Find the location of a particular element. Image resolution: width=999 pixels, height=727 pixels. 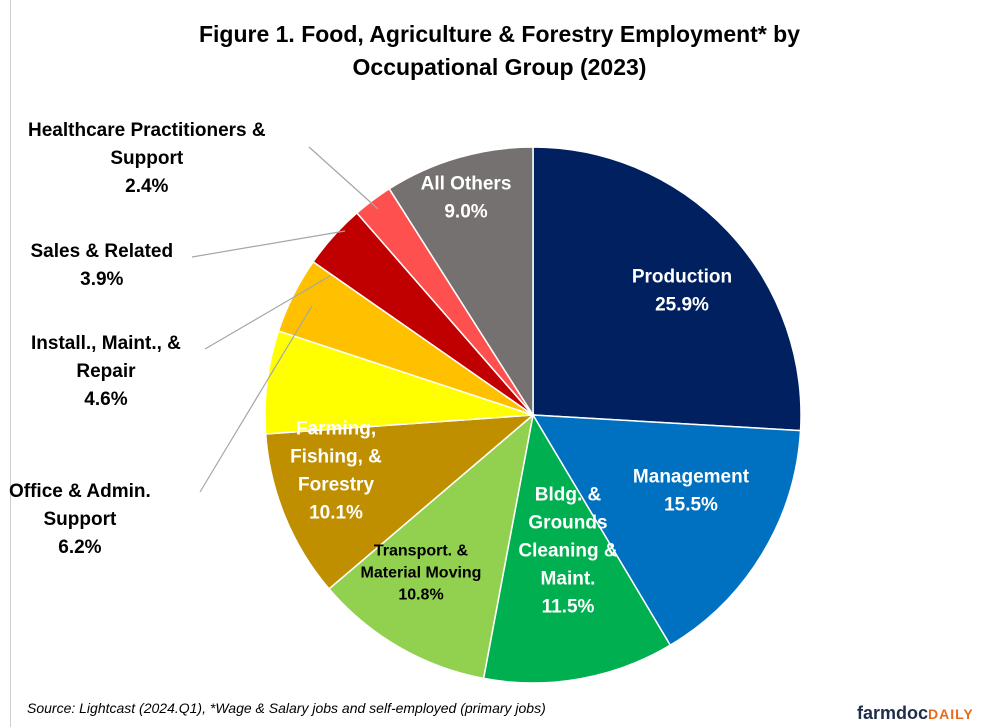

slice-value: 9.0% is located at coordinates (465, 212).